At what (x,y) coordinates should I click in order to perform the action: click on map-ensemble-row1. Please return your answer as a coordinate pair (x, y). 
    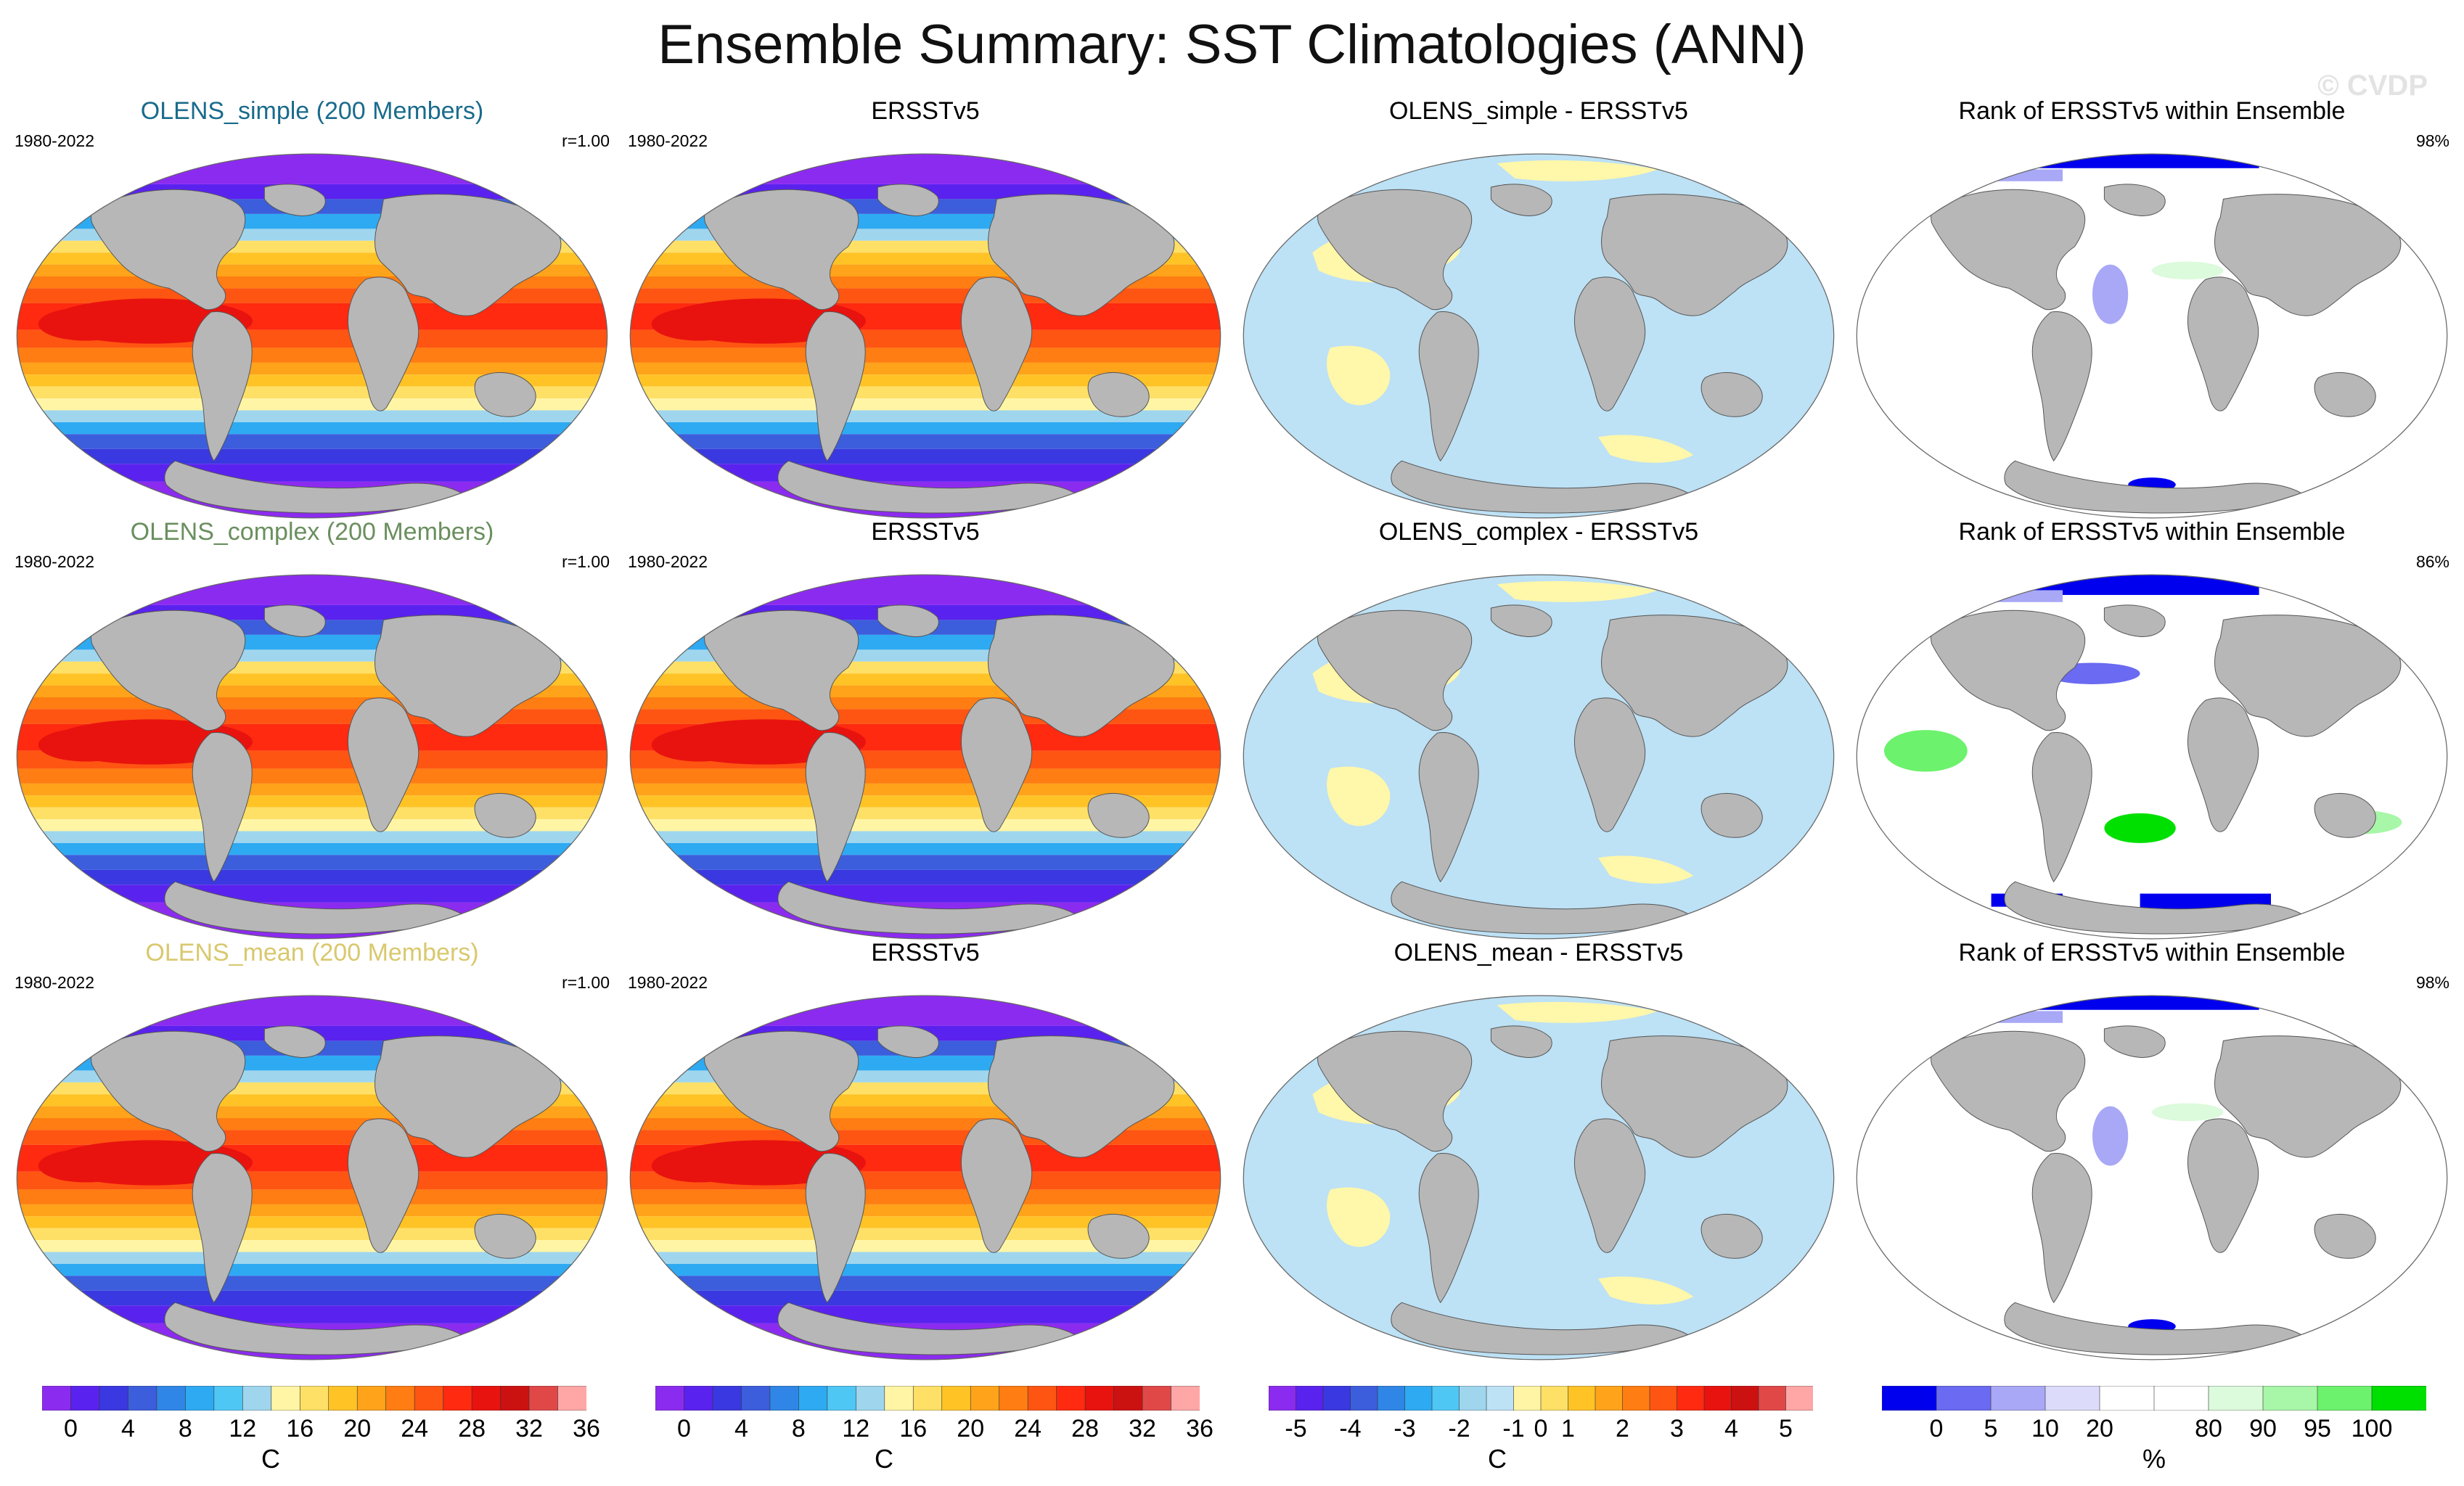
    Looking at the image, I should click on (312, 338).